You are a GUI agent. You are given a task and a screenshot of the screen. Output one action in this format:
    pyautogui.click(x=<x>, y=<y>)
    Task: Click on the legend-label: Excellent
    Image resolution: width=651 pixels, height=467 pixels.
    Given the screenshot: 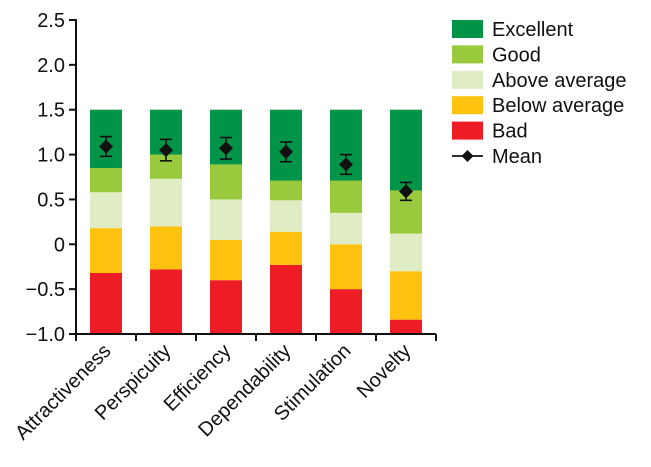 What is the action you would take?
    pyautogui.click(x=533, y=30)
    